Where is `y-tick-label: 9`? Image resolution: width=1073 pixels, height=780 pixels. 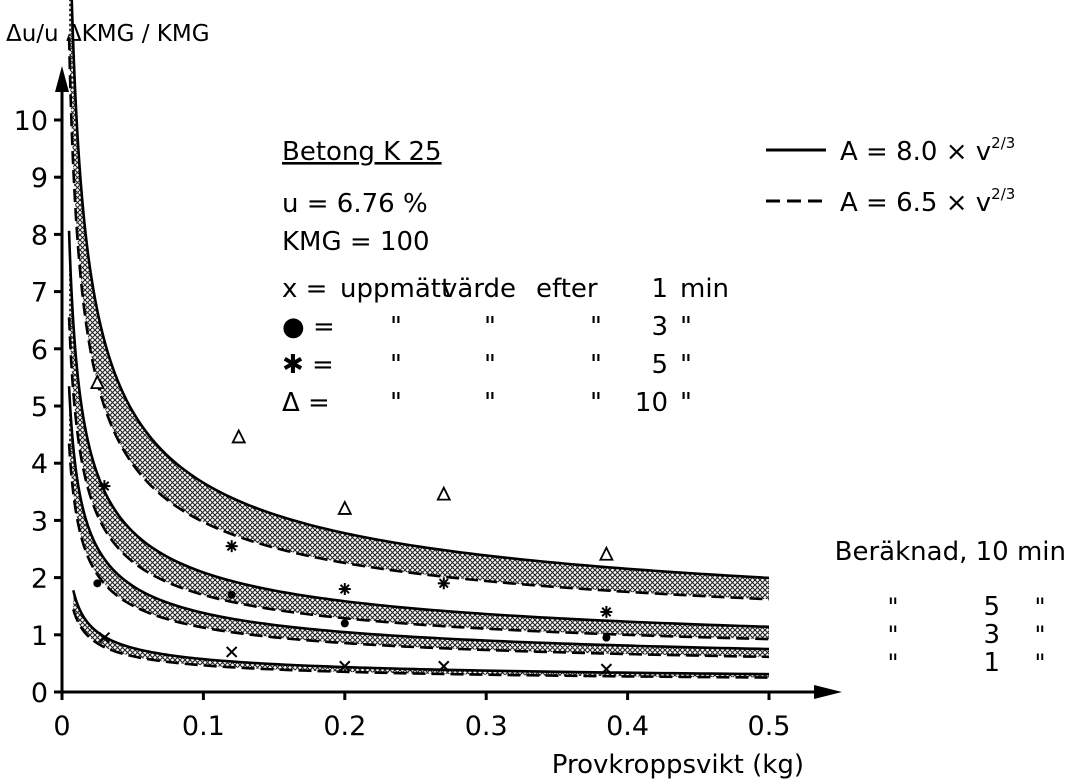 y-tick-label: 9 is located at coordinates (39, 178).